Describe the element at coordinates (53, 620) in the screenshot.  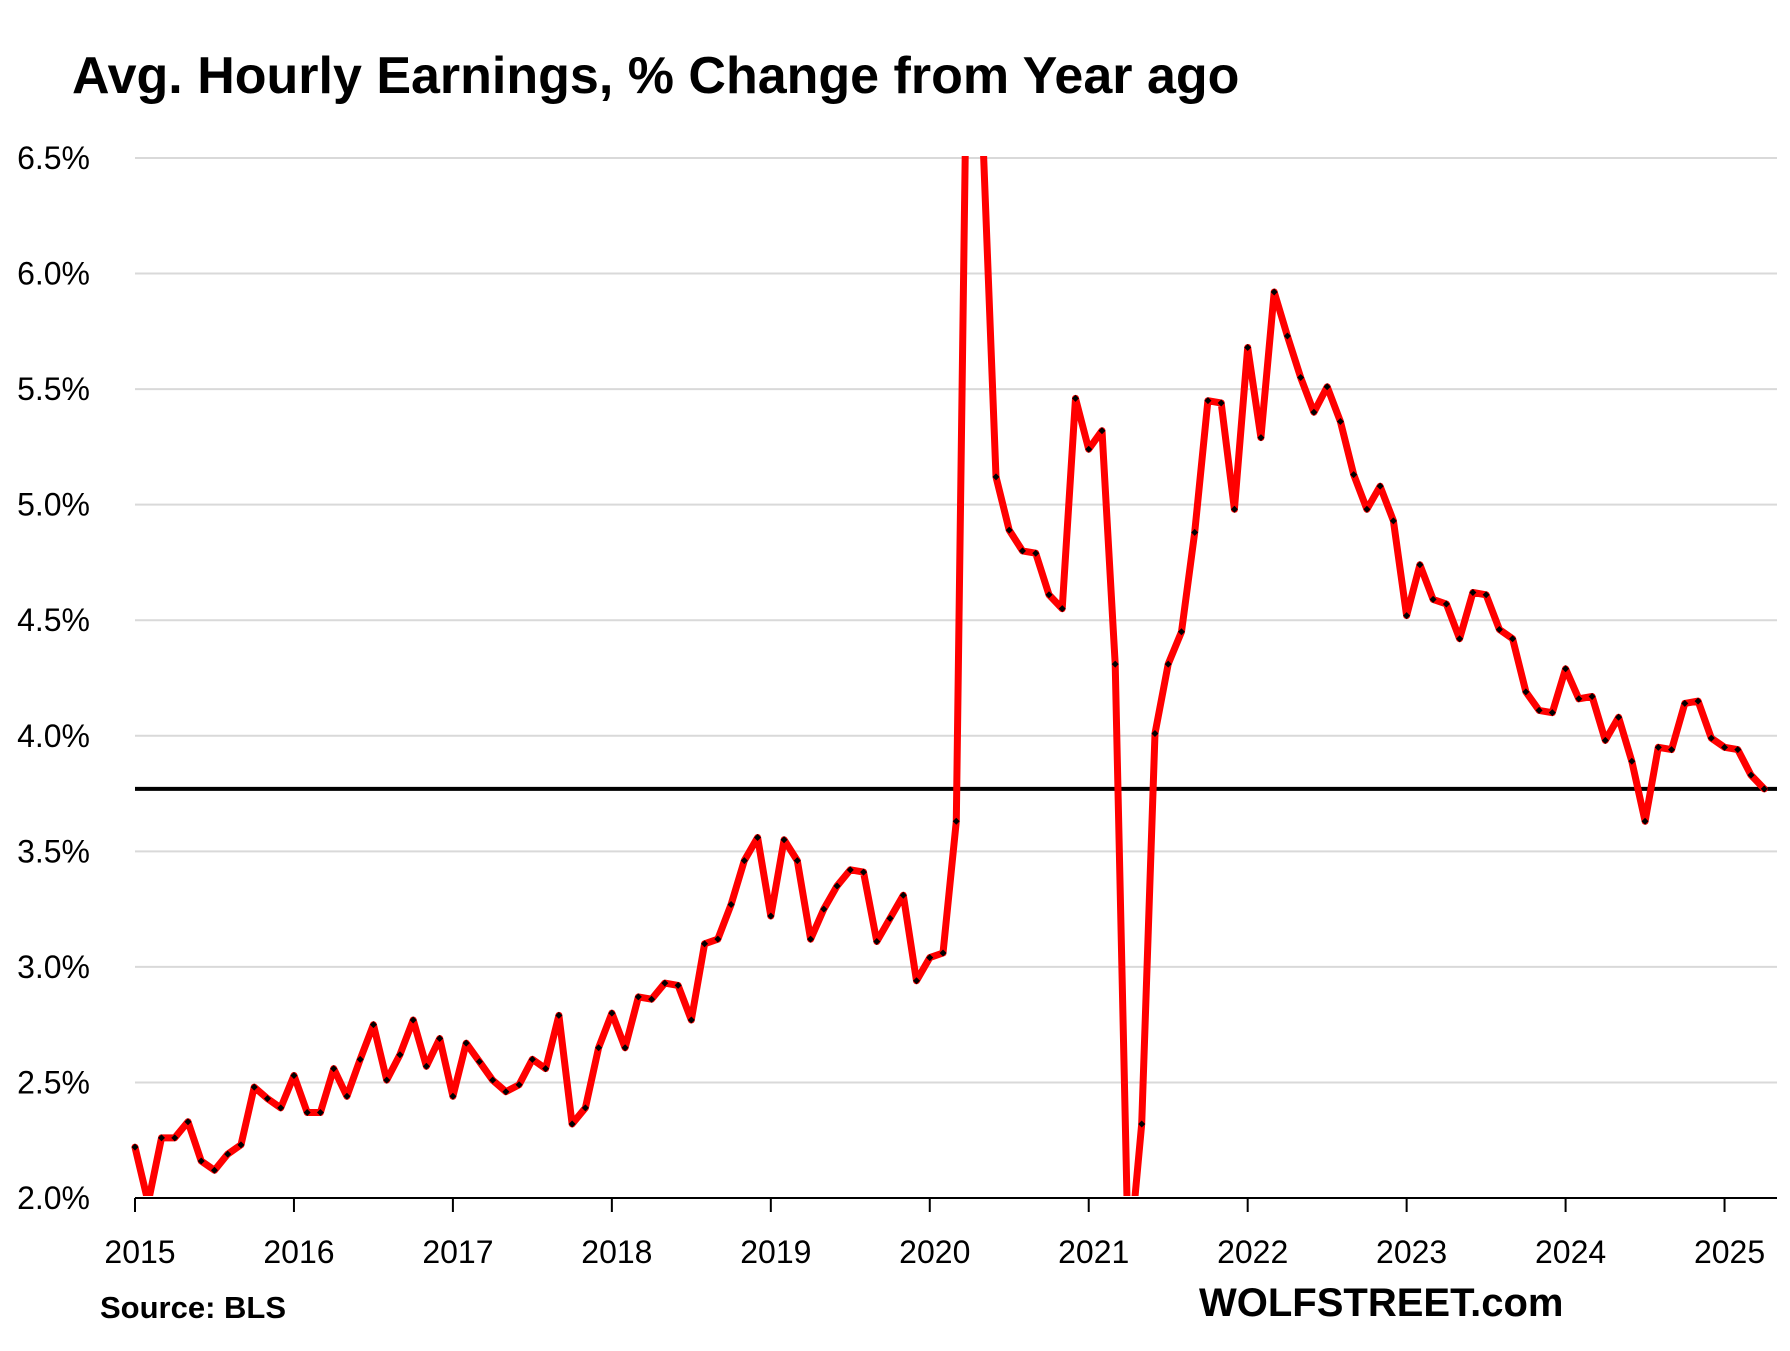
I see `y-tick-label: 4.5%` at that location.